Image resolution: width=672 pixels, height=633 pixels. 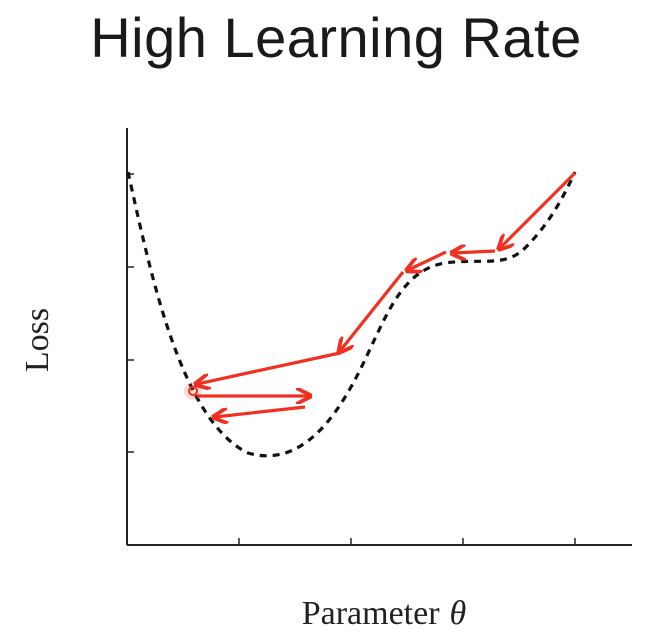 What do you see at coordinates (458, 613) in the screenshot?
I see `theta-symbol: θ` at bounding box center [458, 613].